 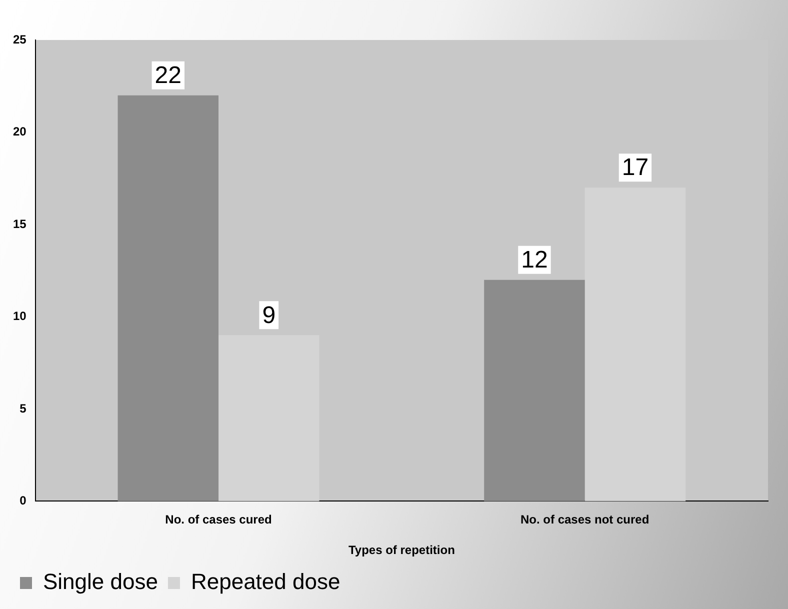 What do you see at coordinates (23, 501) in the screenshot?
I see `y-tick-label: 0` at bounding box center [23, 501].